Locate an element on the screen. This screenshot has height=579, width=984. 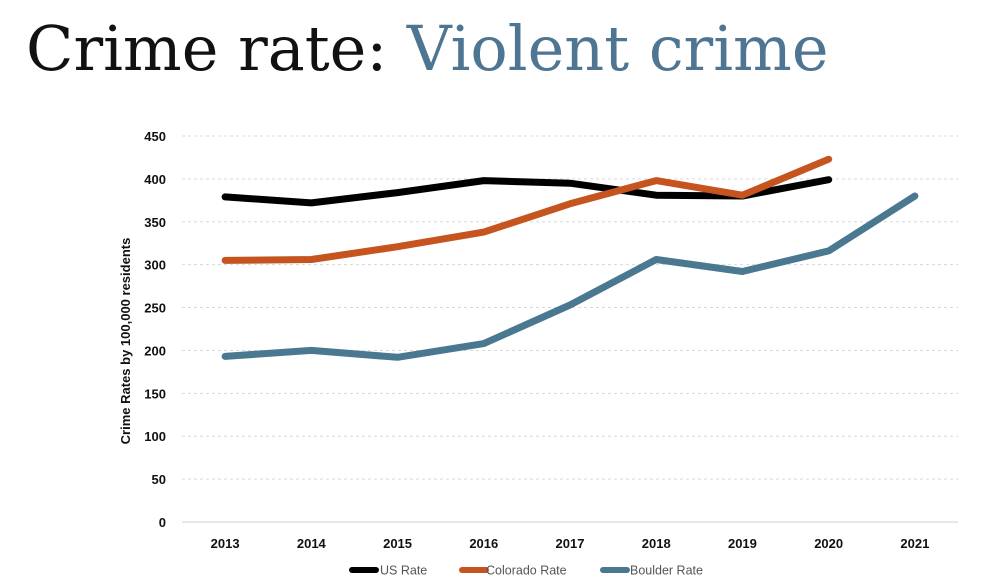
x-tick-label: 2015 is located at coordinates (397, 543).